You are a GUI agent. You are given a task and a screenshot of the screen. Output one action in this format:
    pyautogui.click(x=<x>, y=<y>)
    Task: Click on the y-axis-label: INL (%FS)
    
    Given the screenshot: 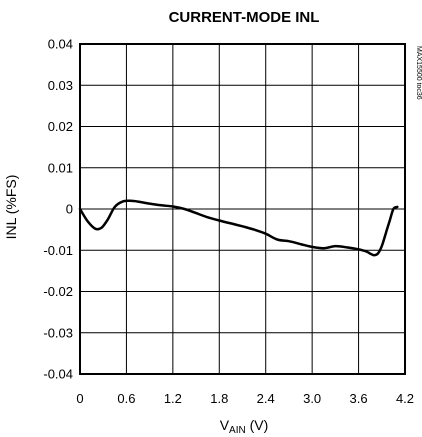 What is the action you would take?
    pyautogui.click(x=11, y=207)
    